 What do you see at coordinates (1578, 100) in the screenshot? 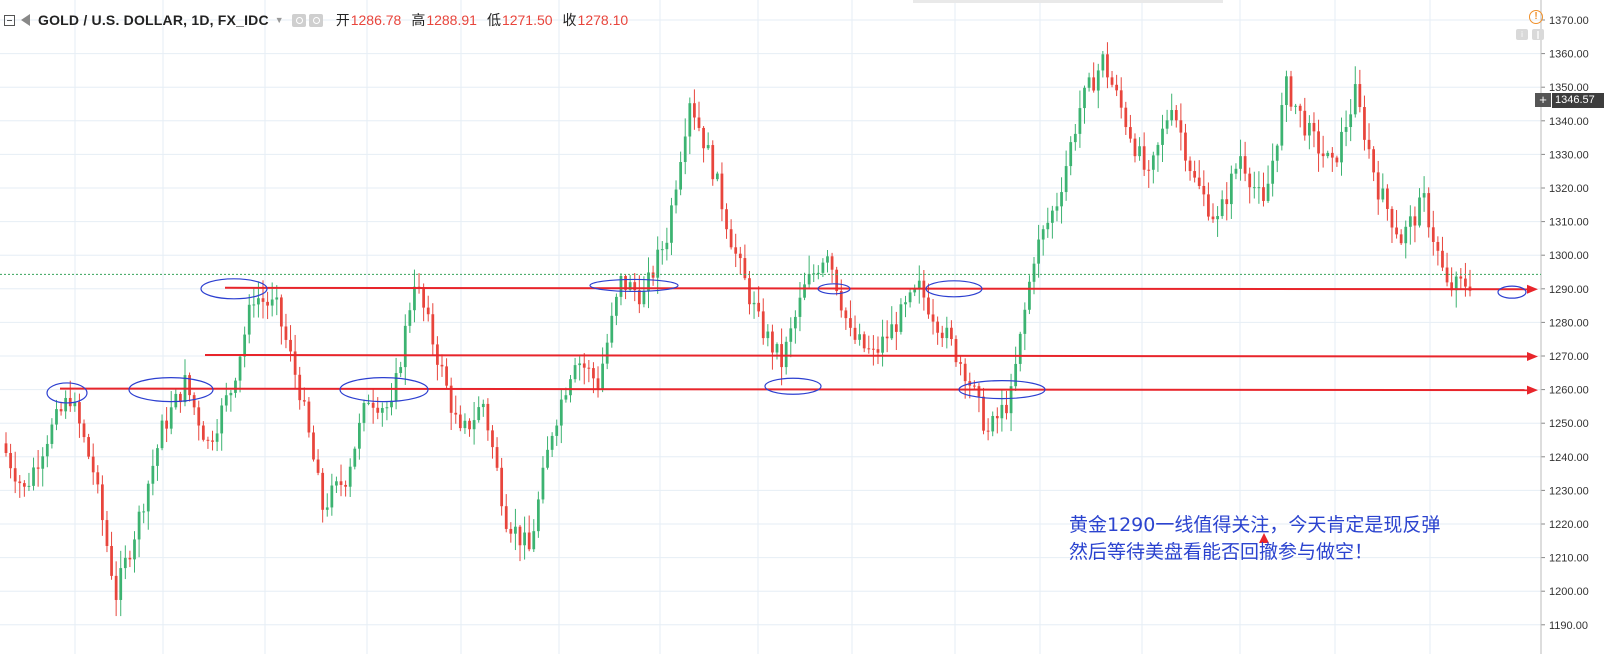
I see `last-price-tag: 1346.57` at bounding box center [1578, 100].